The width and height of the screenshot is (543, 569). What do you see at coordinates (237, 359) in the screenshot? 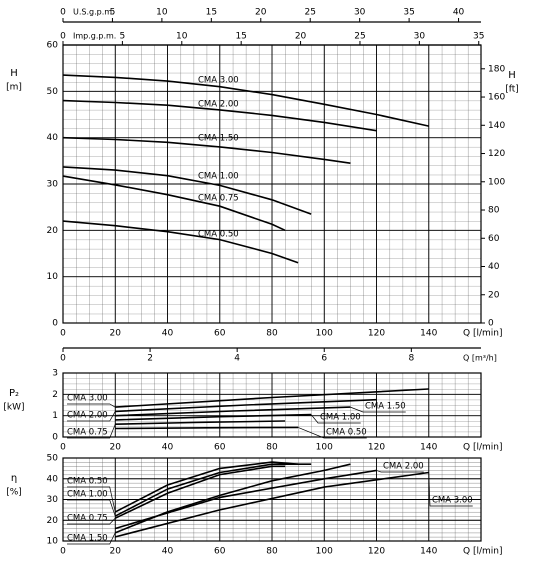
I see `tick-label: 4` at bounding box center [237, 359].